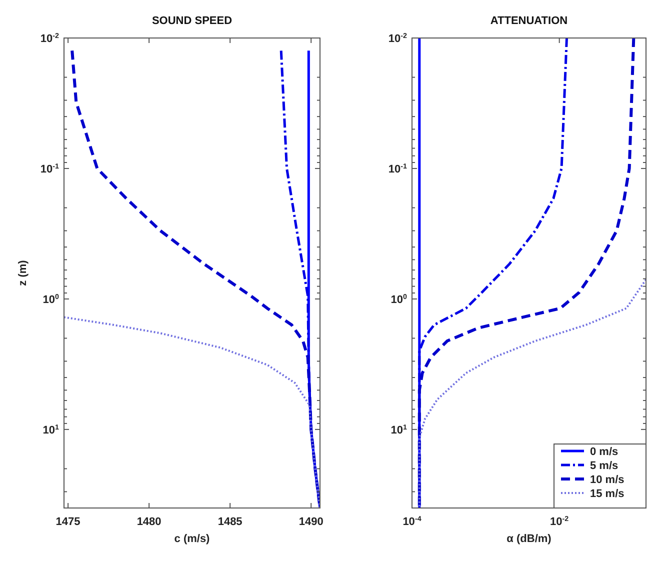  What do you see at coordinates (604, 466) in the screenshot?
I see `legend-label: 5 m/s` at bounding box center [604, 466].